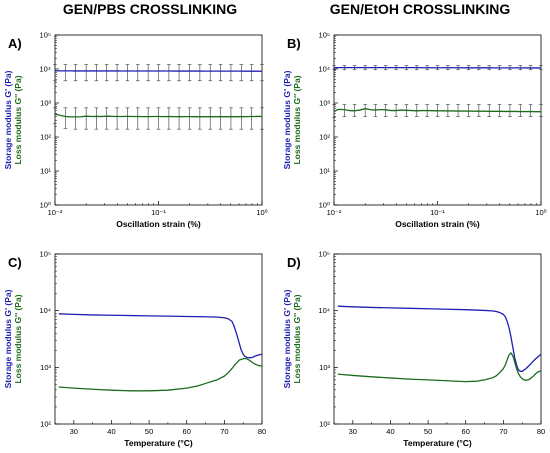 The width and height of the screenshot is (550, 453). What do you see at coordinates (294, 43) in the screenshot?
I see `panel-label: B)` at bounding box center [294, 43].